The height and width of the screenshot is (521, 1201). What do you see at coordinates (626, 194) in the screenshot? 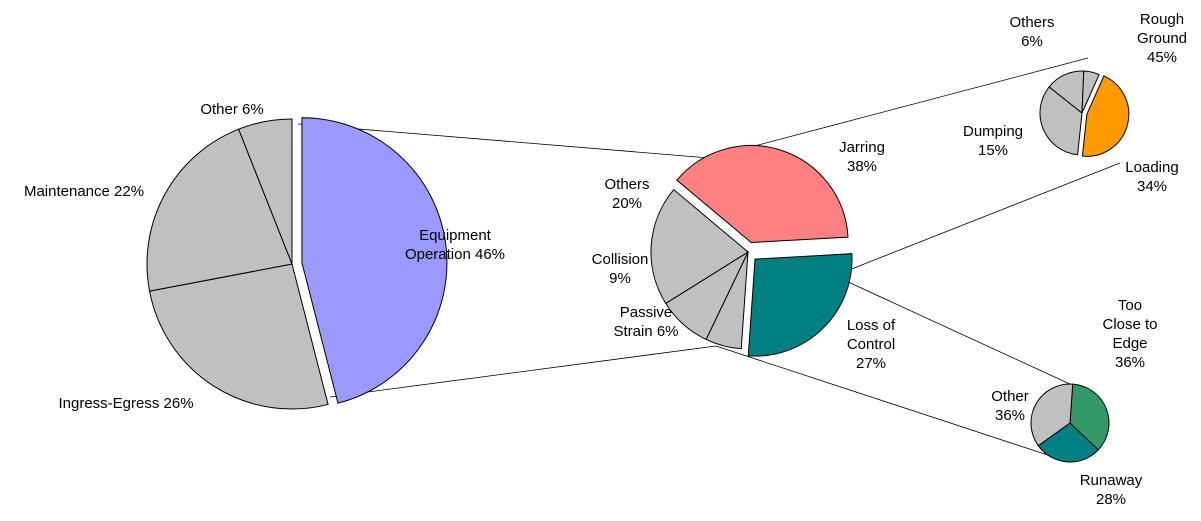
I see `label-others-20: Others 20%` at bounding box center [626, 194].